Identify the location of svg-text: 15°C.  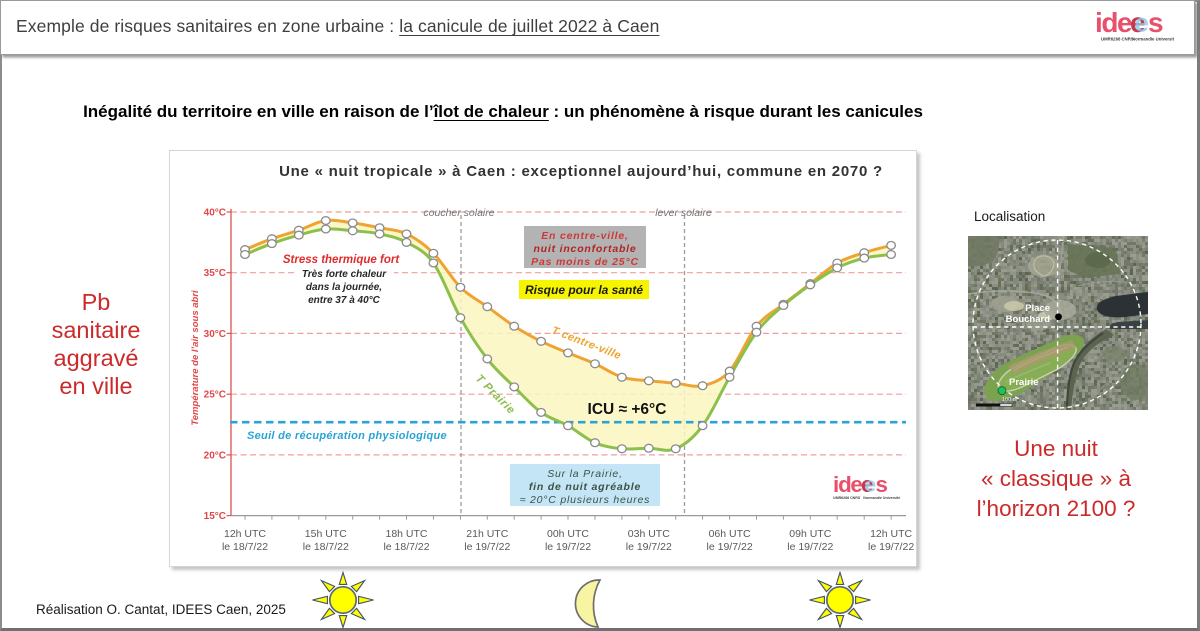
(215, 516).